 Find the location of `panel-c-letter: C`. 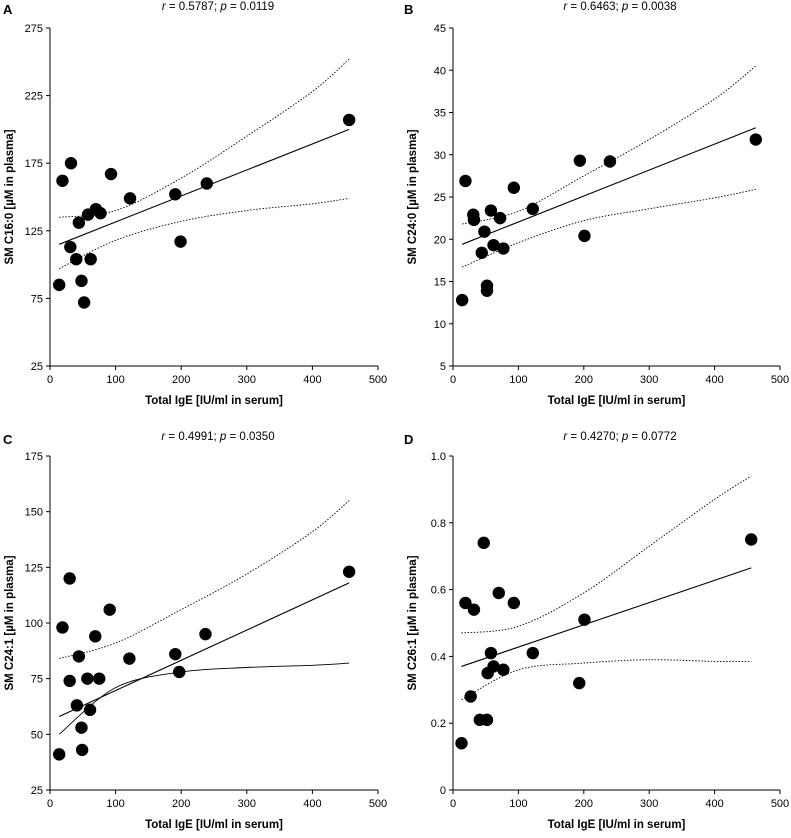

panel-c-letter: C is located at coordinates (8, 439).